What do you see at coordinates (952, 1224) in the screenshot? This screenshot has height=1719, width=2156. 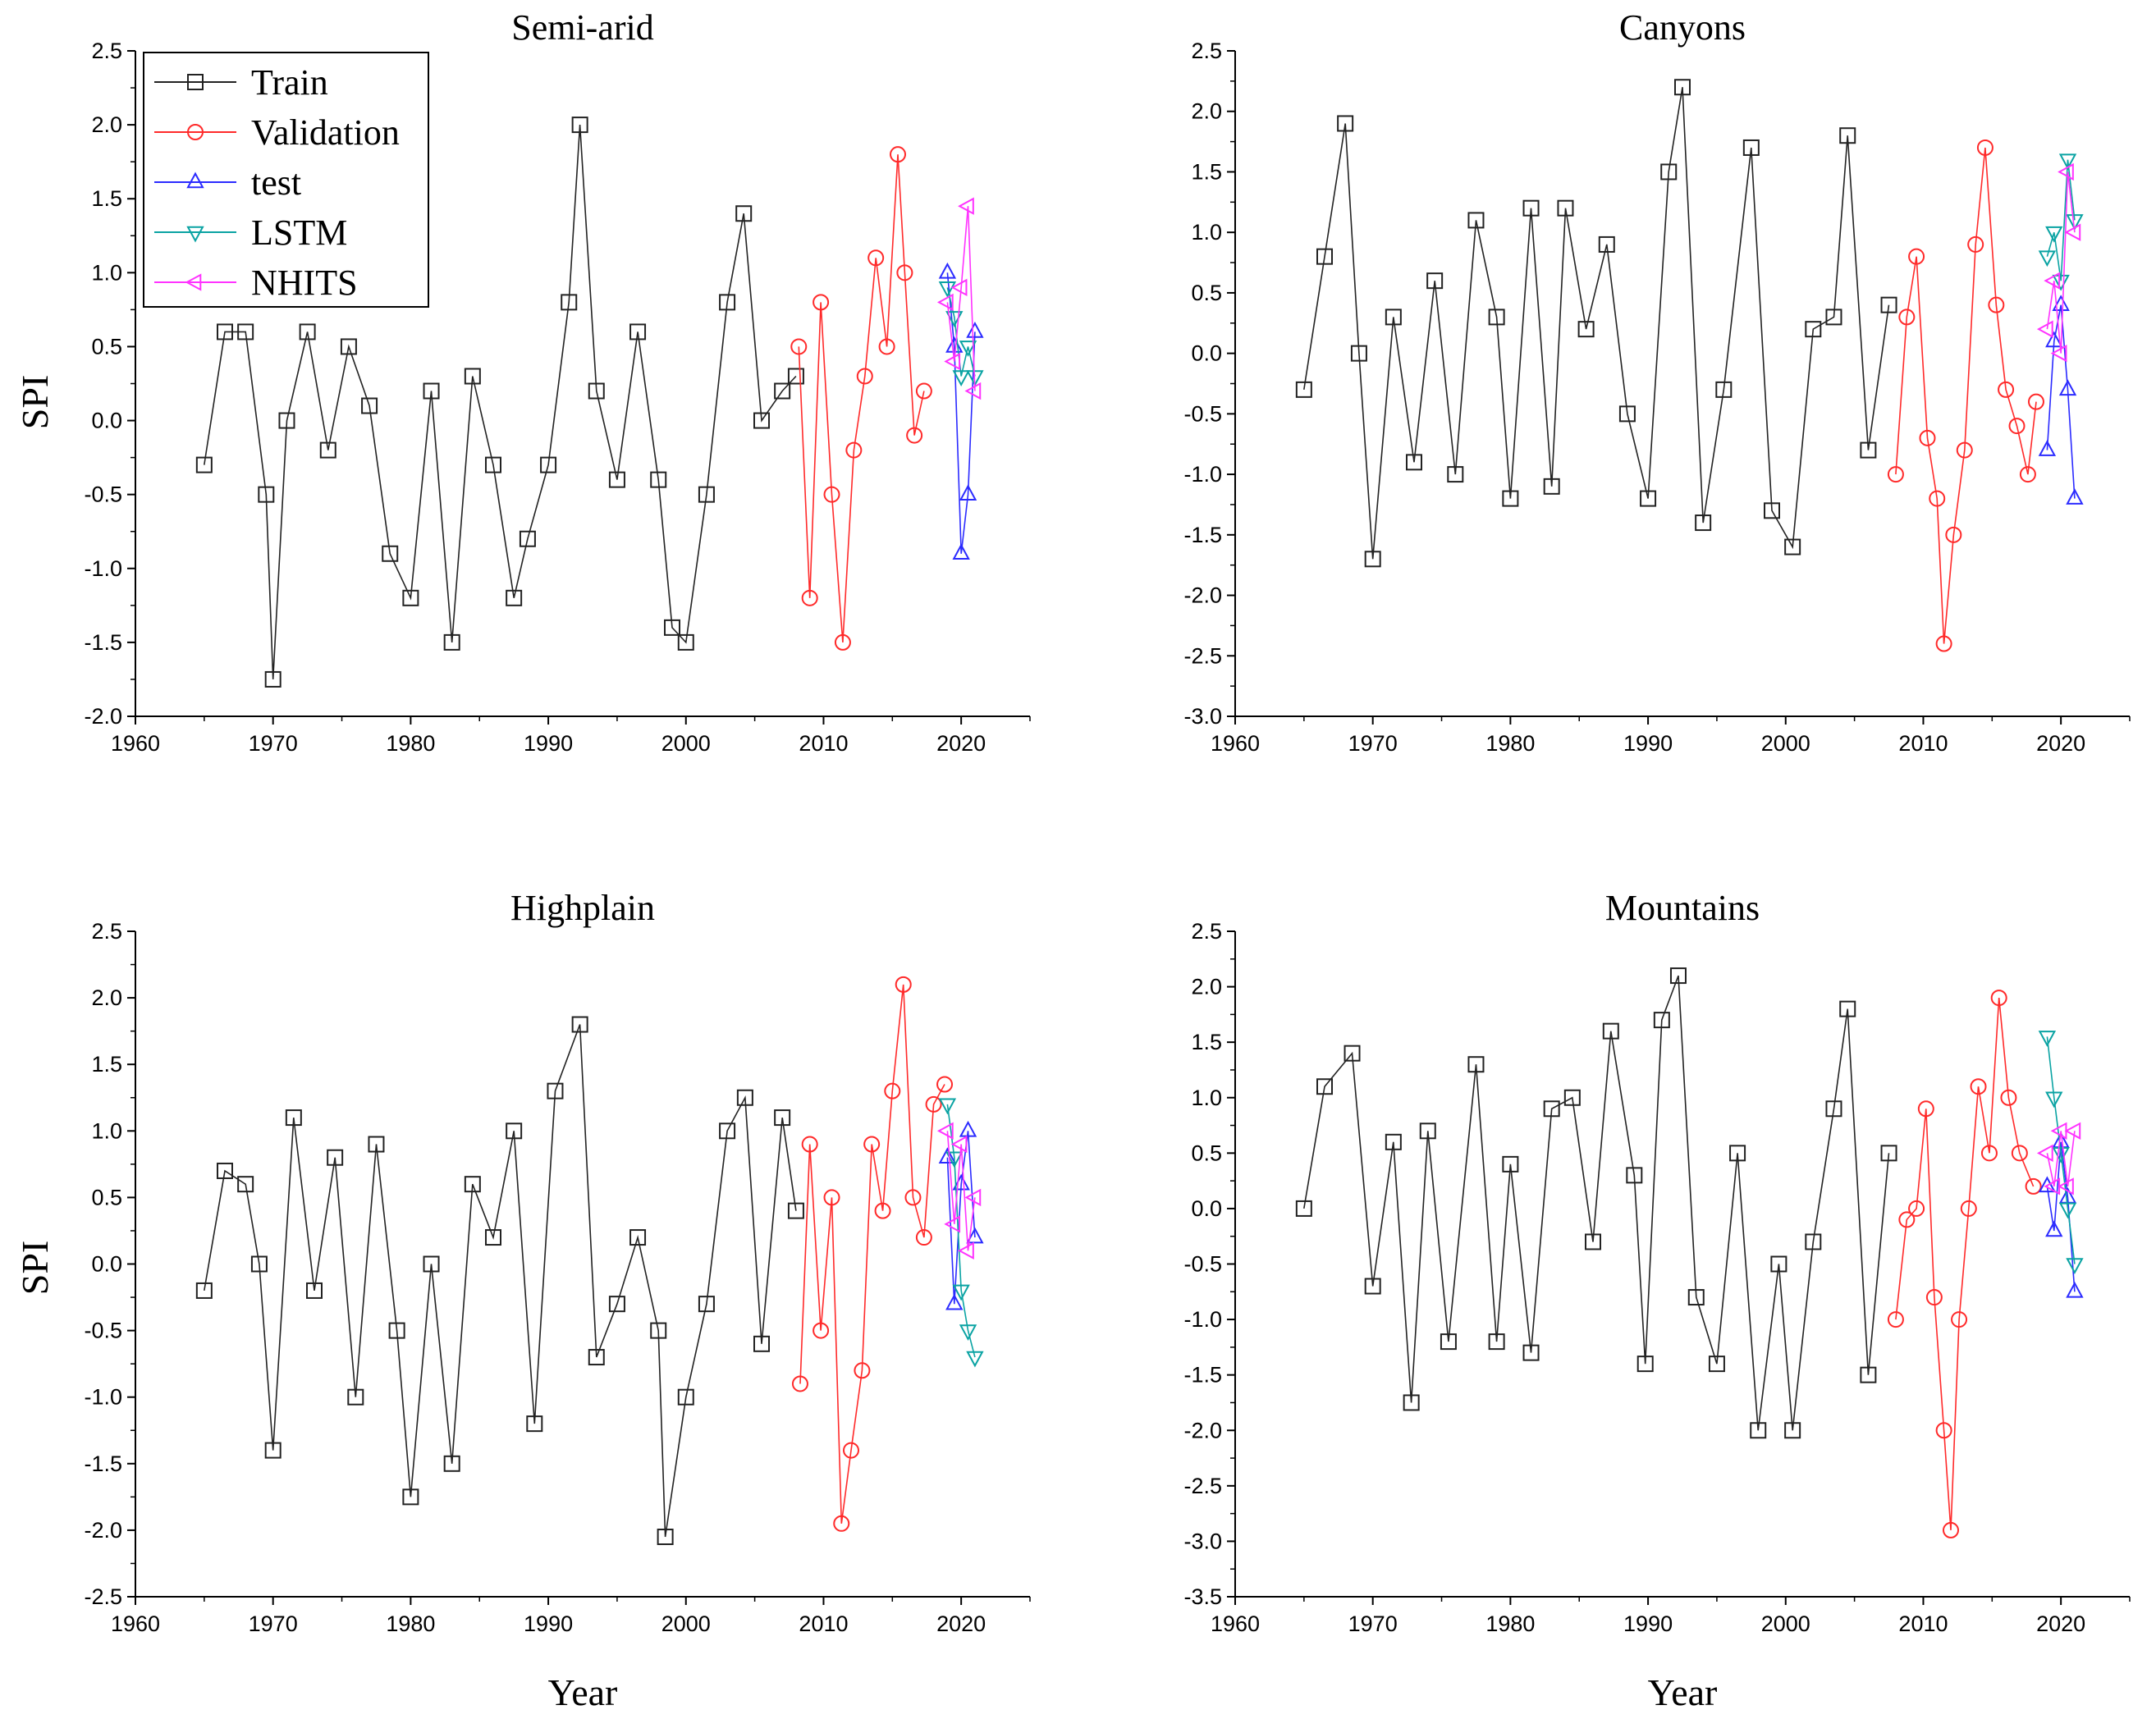 I see `data-point-nhits` at bounding box center [952, 1224].